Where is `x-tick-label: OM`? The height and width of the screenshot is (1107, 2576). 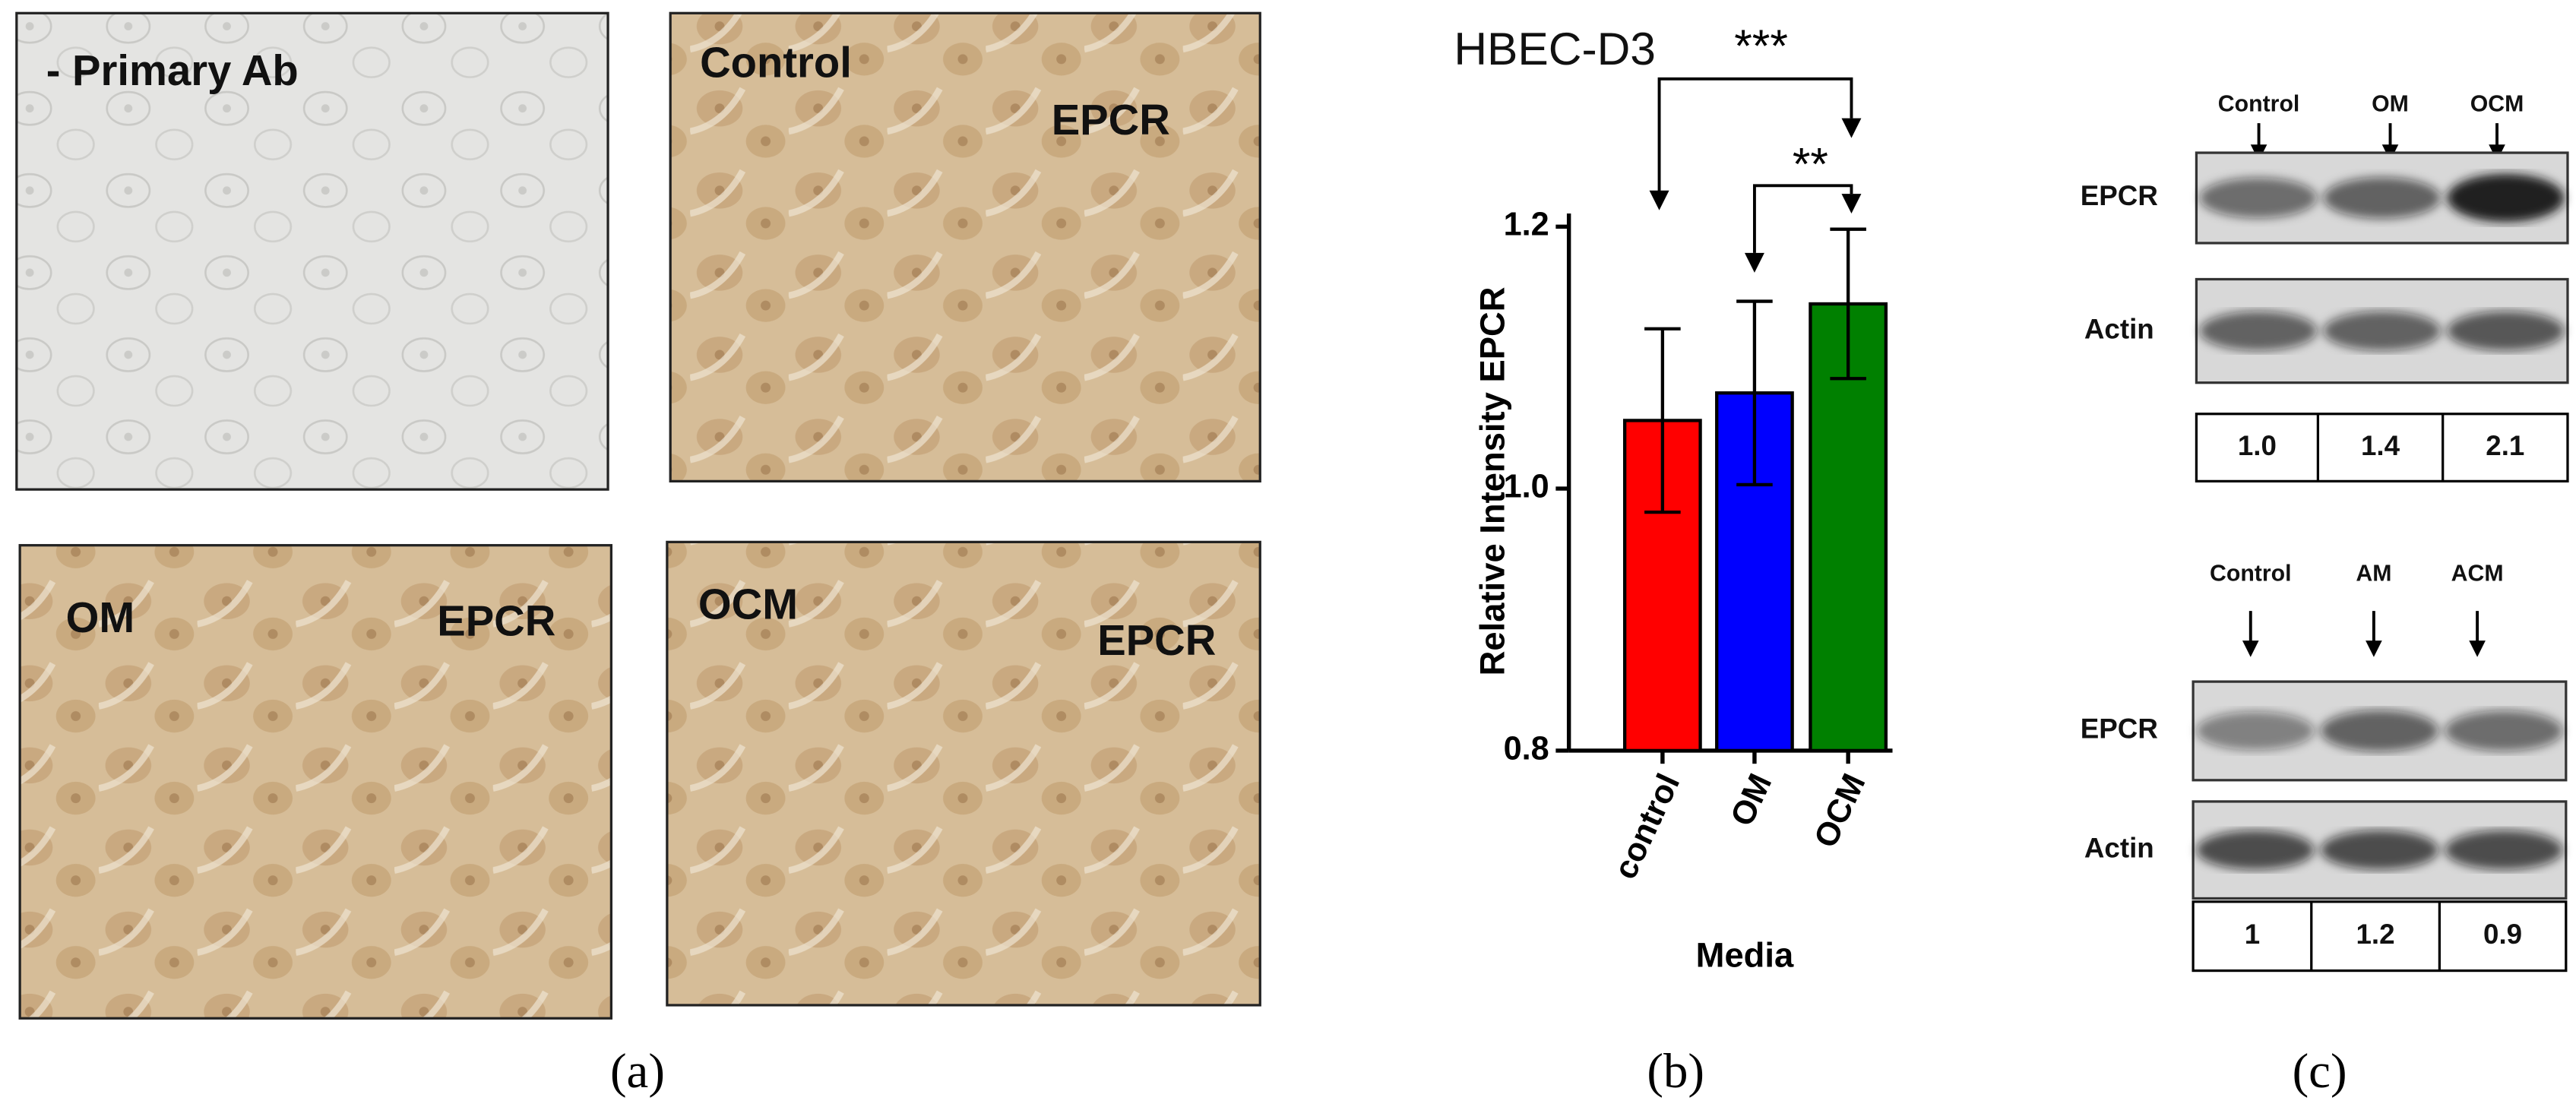 x-tick-label: OM is located at coordinates (1751, 799).